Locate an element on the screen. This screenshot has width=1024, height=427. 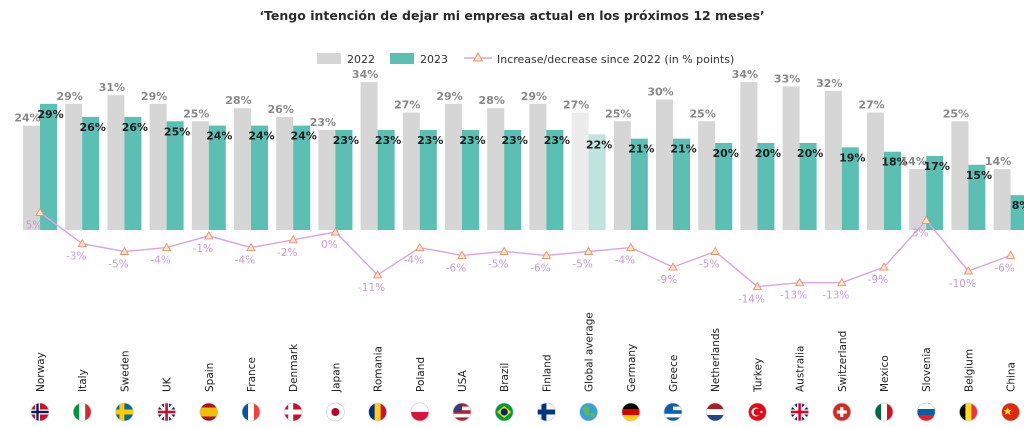
japan-flag-icon is located at coordinates (335, 412).